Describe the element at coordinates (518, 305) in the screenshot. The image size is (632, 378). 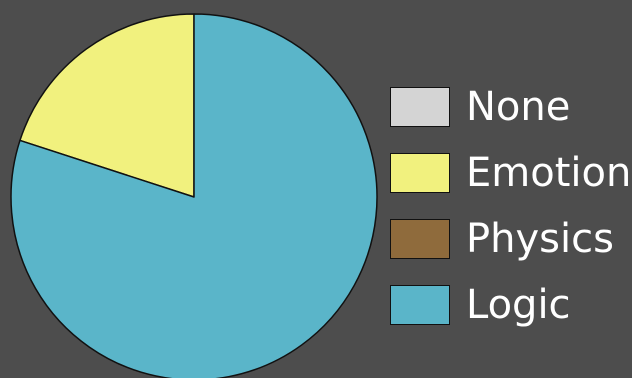
I see `legend-label-logic: Logic` at that location.